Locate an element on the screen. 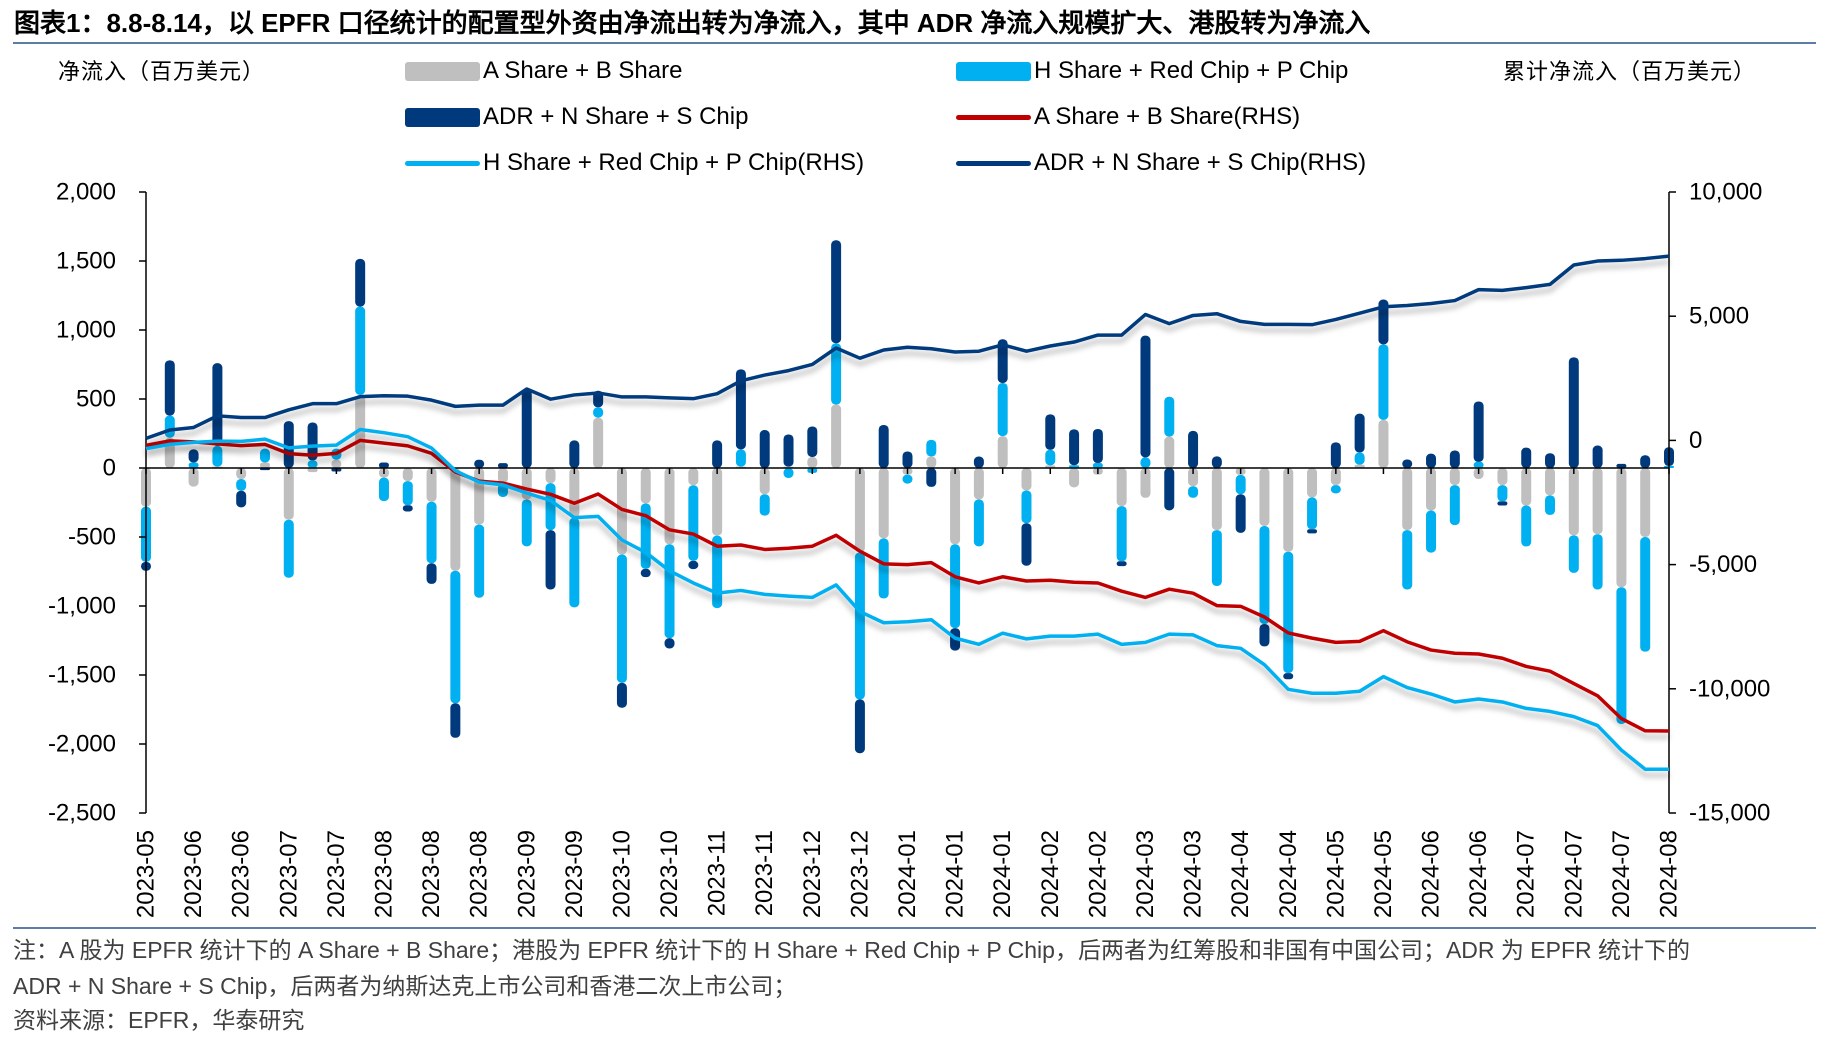 The width and height of the screenshot is (1829, 1039). left-y-tick-label: 0 is located at coordinates (109, 468).